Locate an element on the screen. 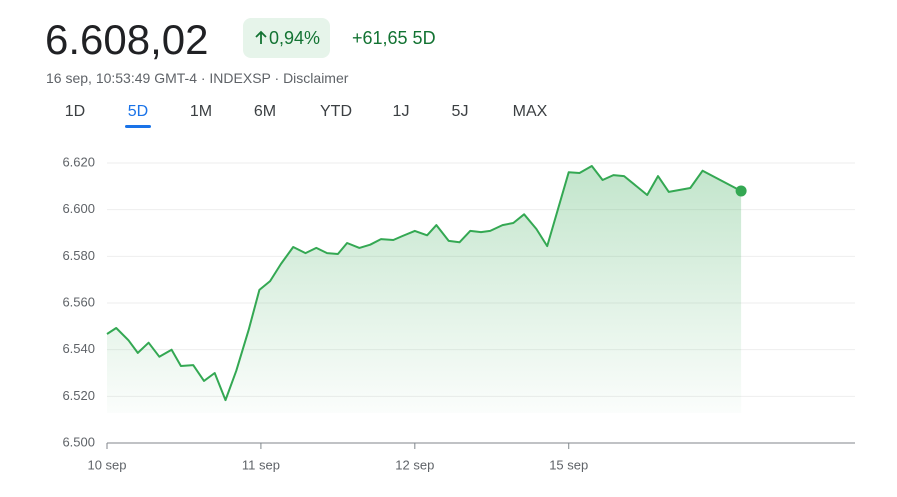 The image size is (897, 497). price: 6.608,02 is located at coordinates (127, 39).